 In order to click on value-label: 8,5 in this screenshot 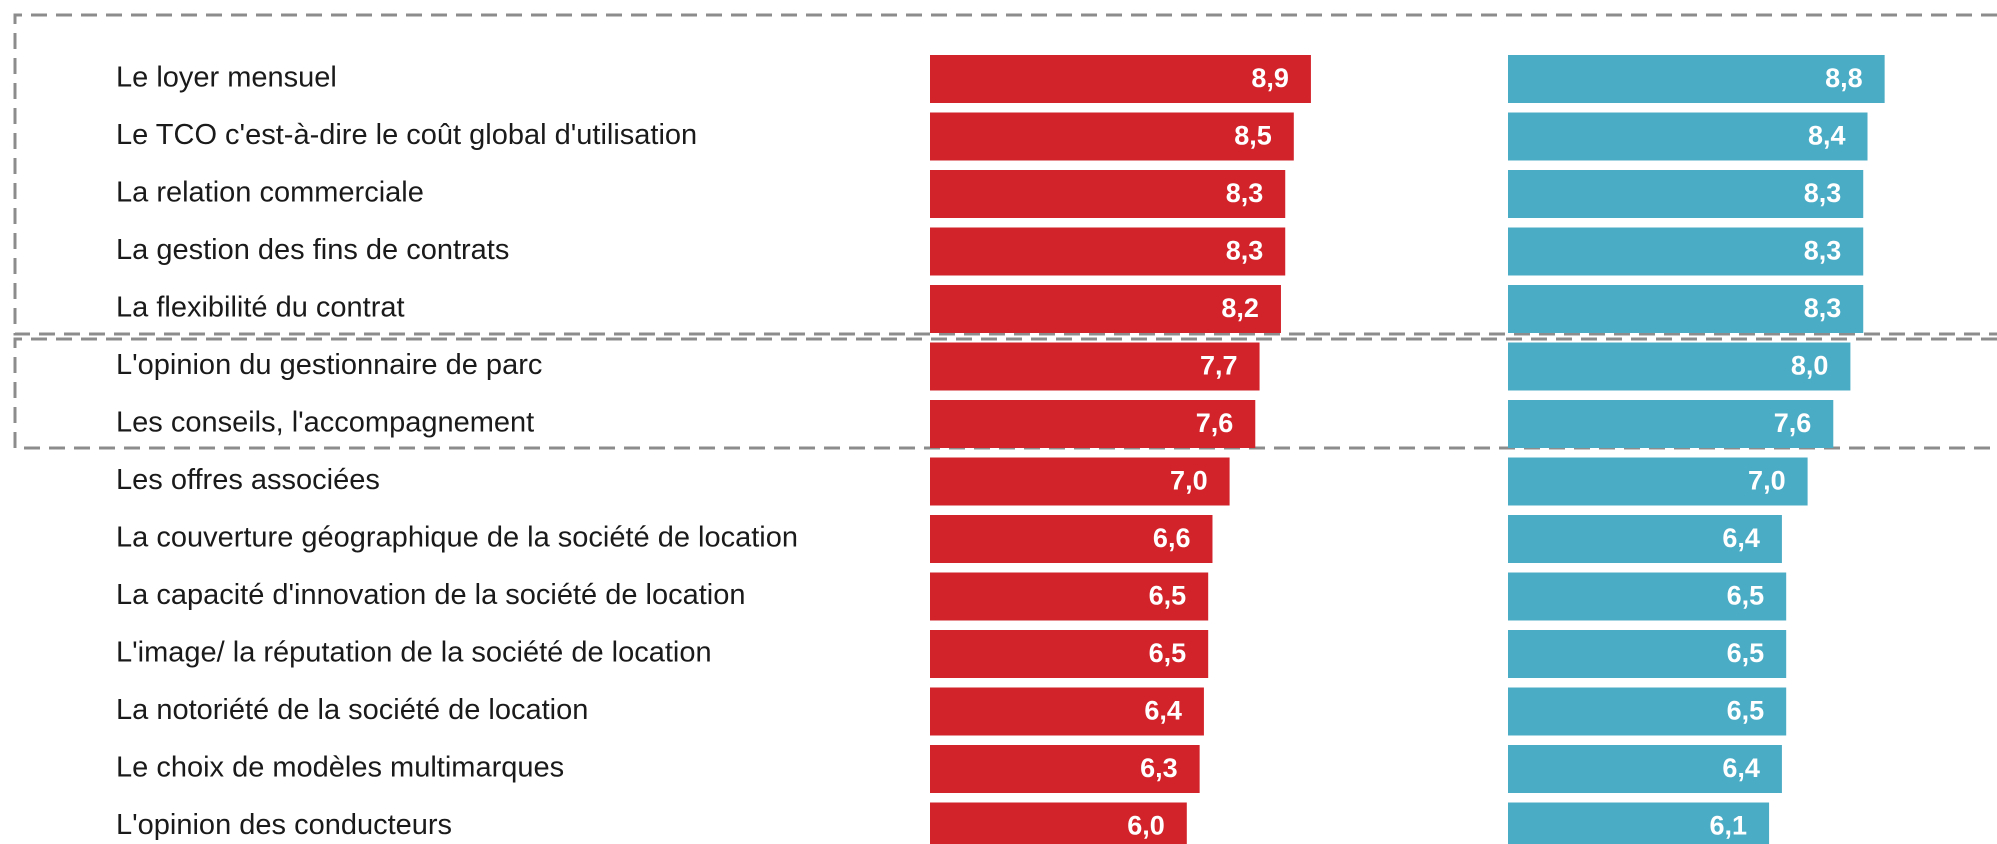, I will do `click(1253, 136)`.